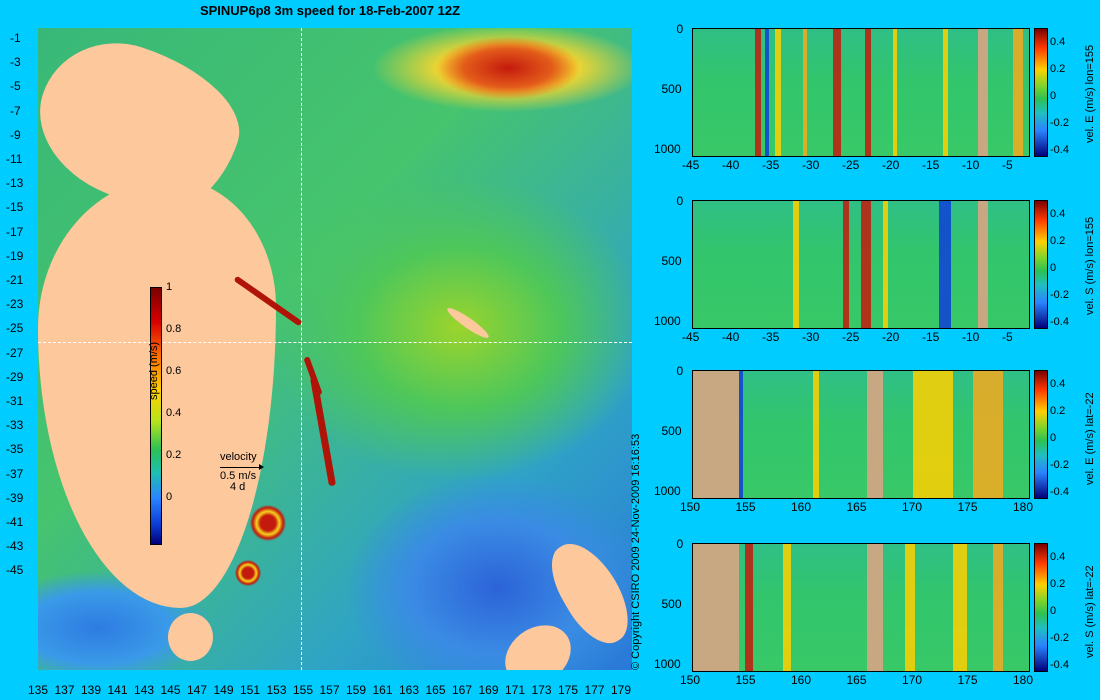 The width and height of the screenshot is (1100, 700). I want to click on section-label: vel. E (m/s) lon=155, so click(1090, 93).